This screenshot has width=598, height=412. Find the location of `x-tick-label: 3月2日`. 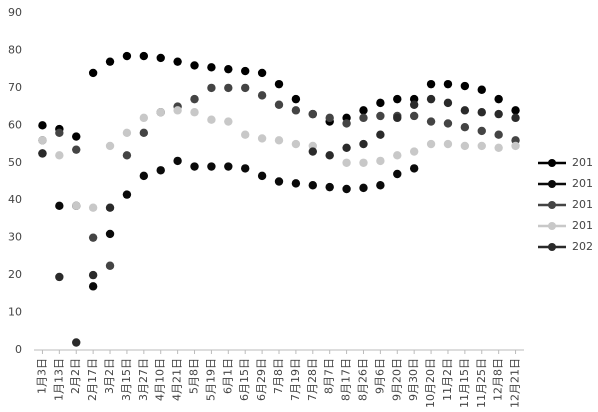

x-tick-label: 3月2日 is located at coordinates (109, 376).